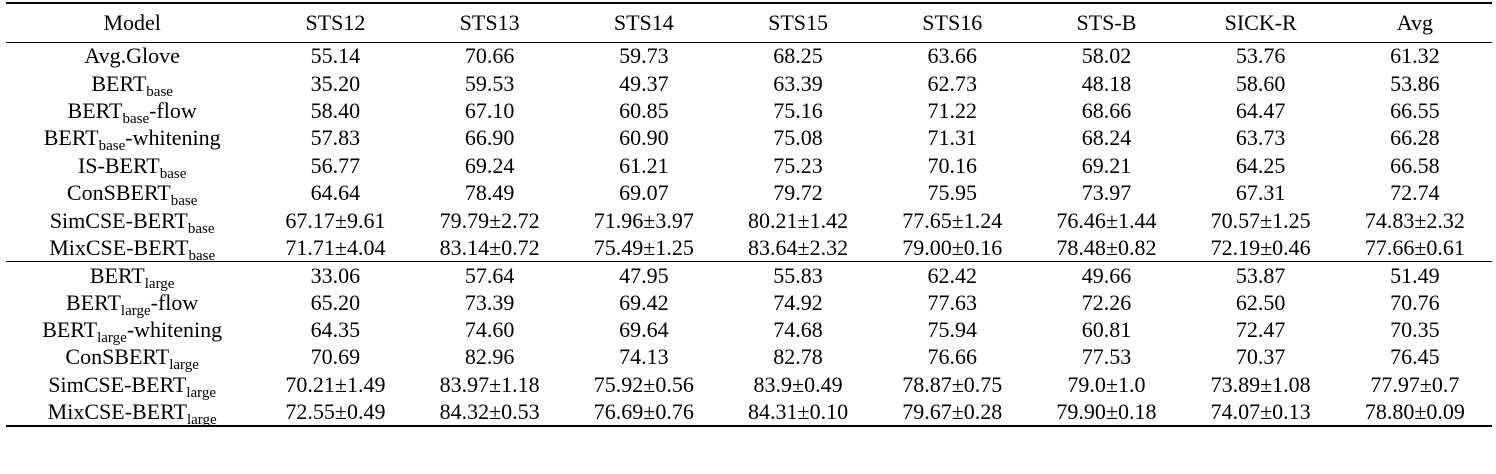 The height and width of the screenshot is (474, 1496). What do you see at coordinates (952, 275) in the screenshot?
I see `score-cell: 62.42` at bounding box center [952, 275].